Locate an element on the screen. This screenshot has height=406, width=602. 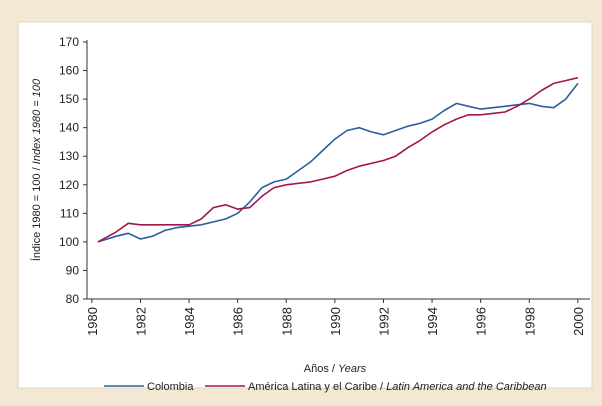
y-tick-label: 90 is located at coordinates (73, 270).